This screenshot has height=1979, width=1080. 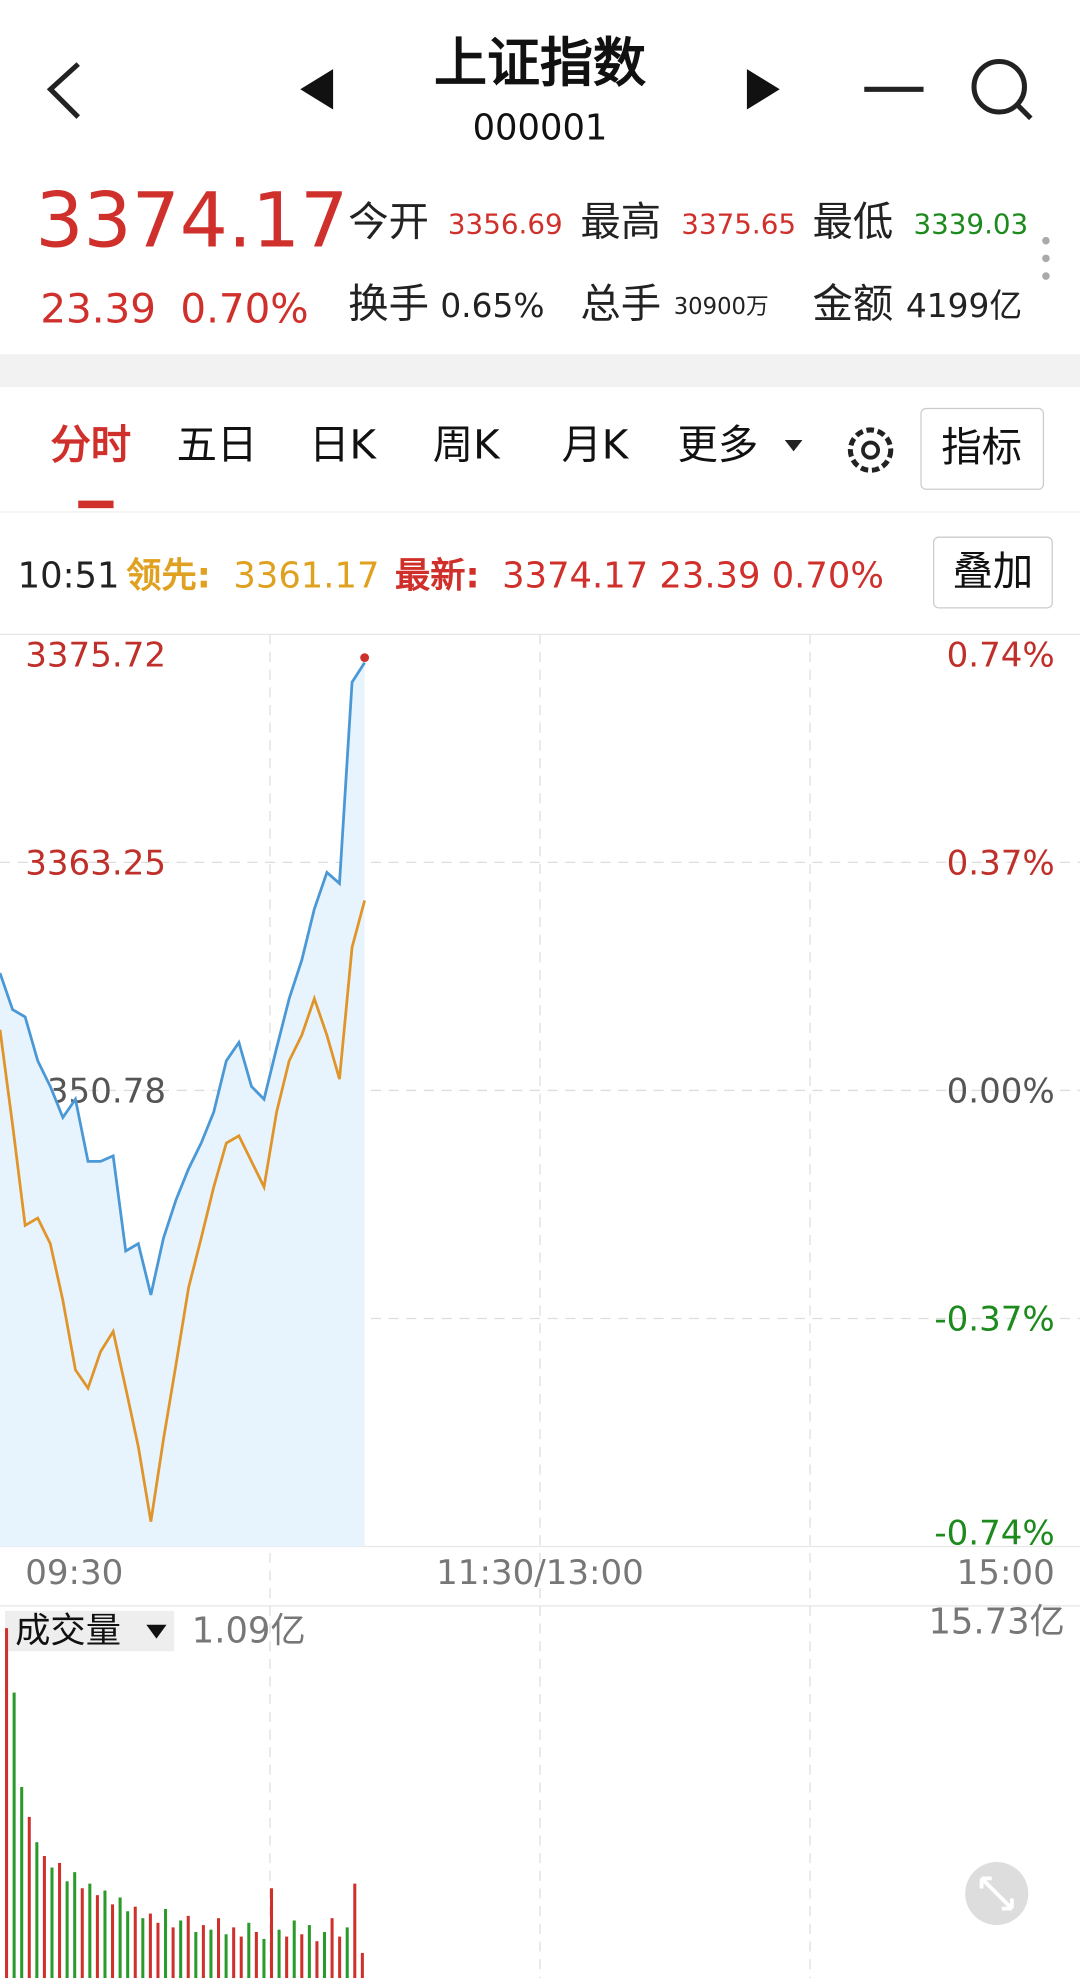 I want to click on tab: 五日, so click(x=217, y=445).